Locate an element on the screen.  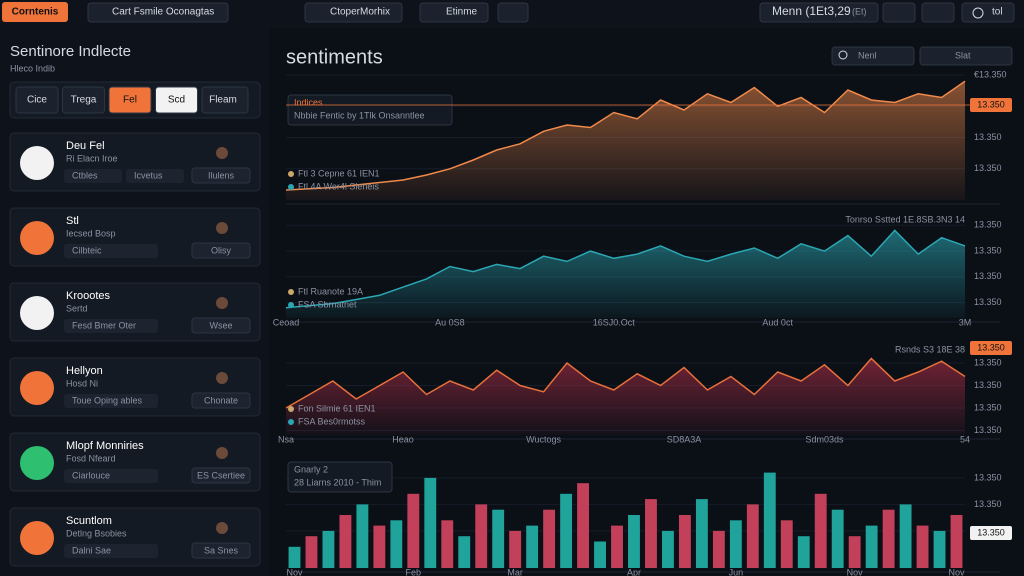
card-name: Hellyon is located at coordinates (84, 371).